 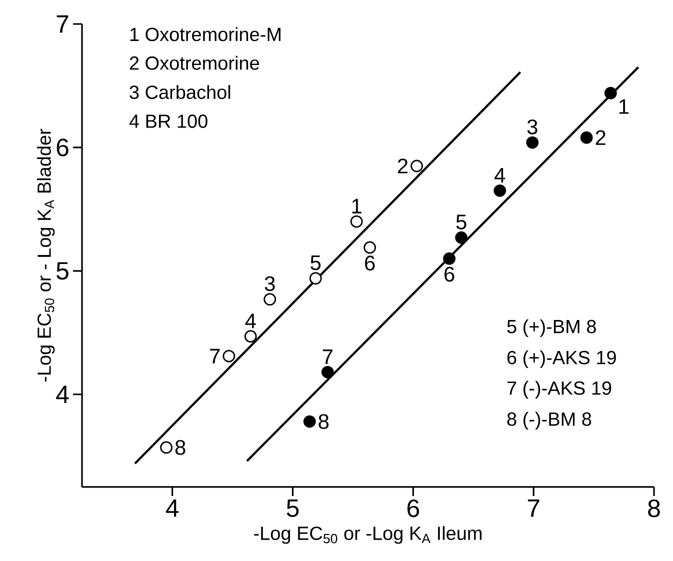 What do you see at coordinates (195, 63) in the screenshot?
I see `annotation: 2 Oxotremorine` at bounding box center [195, 63].